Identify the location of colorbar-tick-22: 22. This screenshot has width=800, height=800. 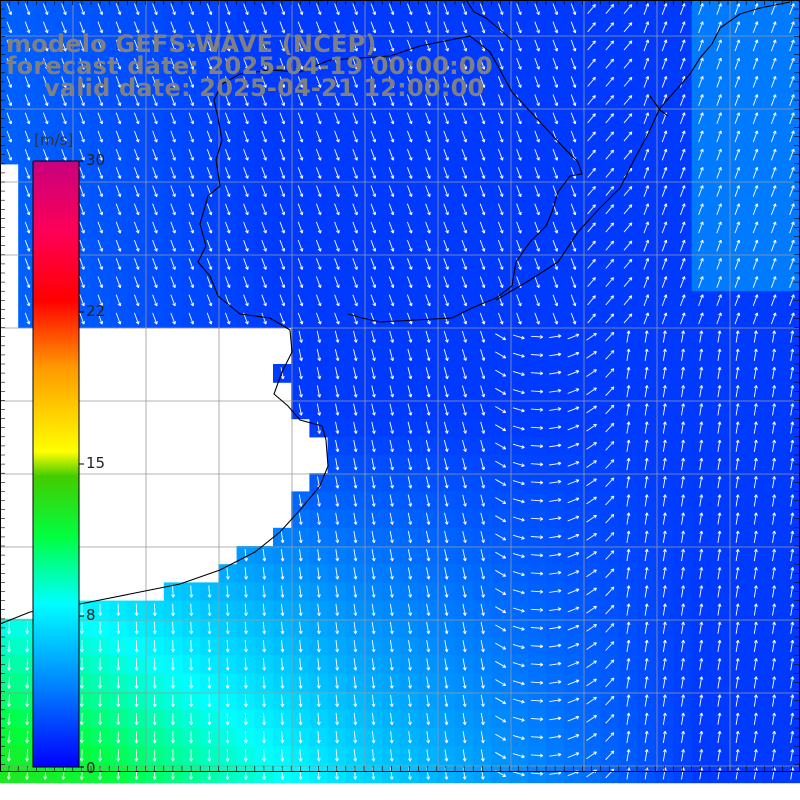
(96, 311).